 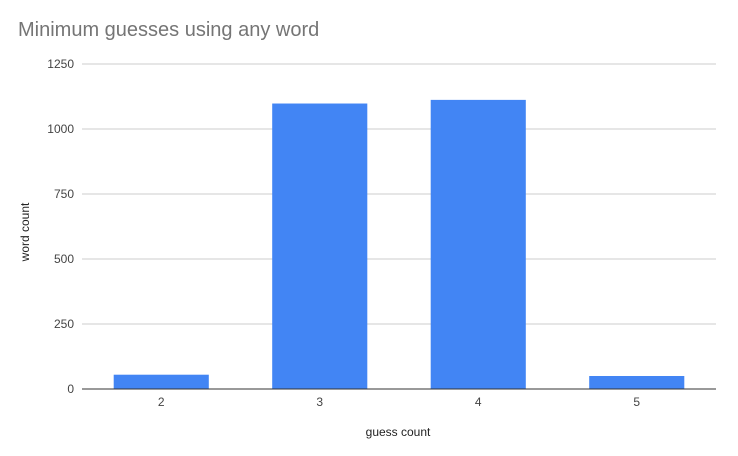 What do you see at coordinates (64, 194) in the screenshot?
I see `y-tick-label: 750` at bounding box center [64, 194].